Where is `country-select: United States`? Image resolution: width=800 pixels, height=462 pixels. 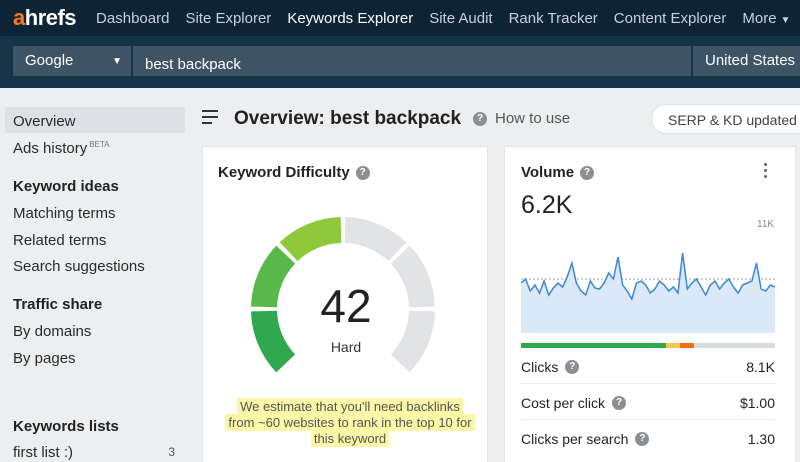 country-select: United States is located at coordinates (746, 61).